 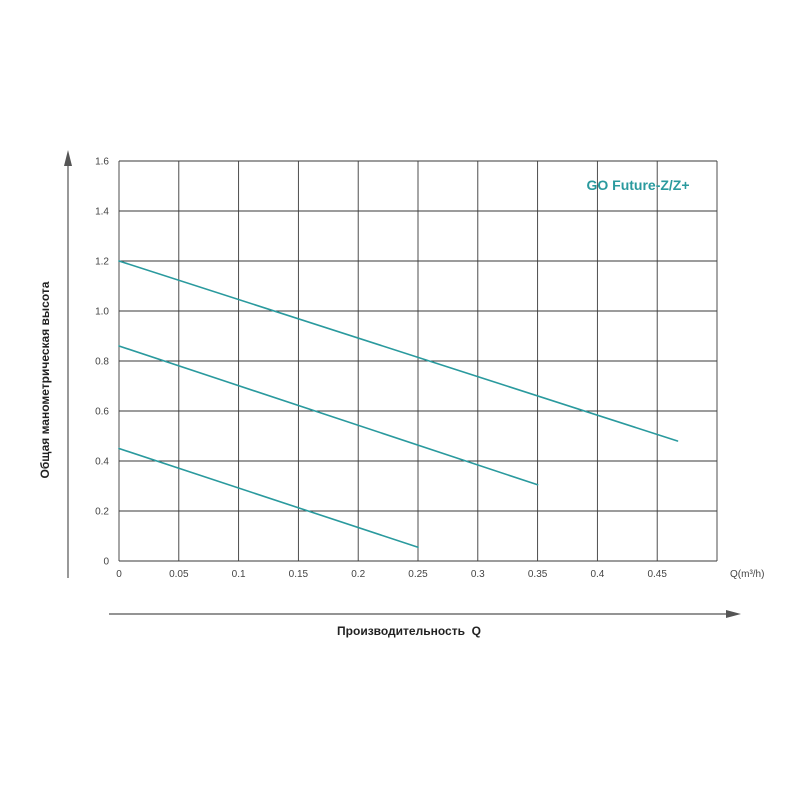 I want to click on chart-title: GO Future-Z/Z+, so click(x=637, y=185).